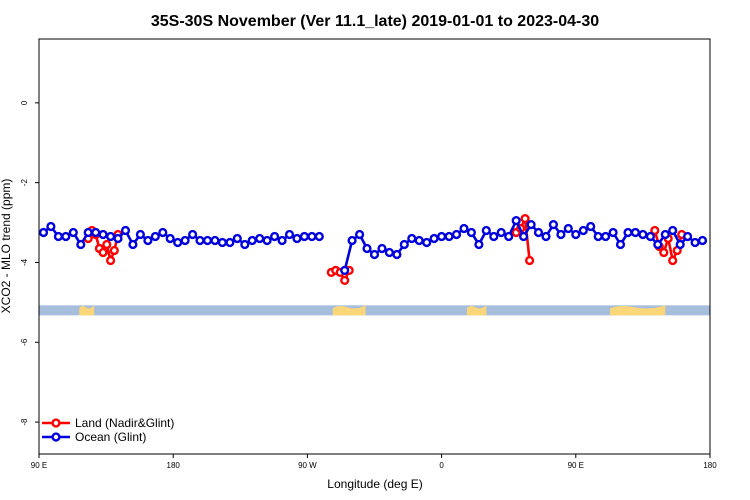 The height and width of the screenshot is (500, 750). I want to click on series-layer, so click(373, 250).